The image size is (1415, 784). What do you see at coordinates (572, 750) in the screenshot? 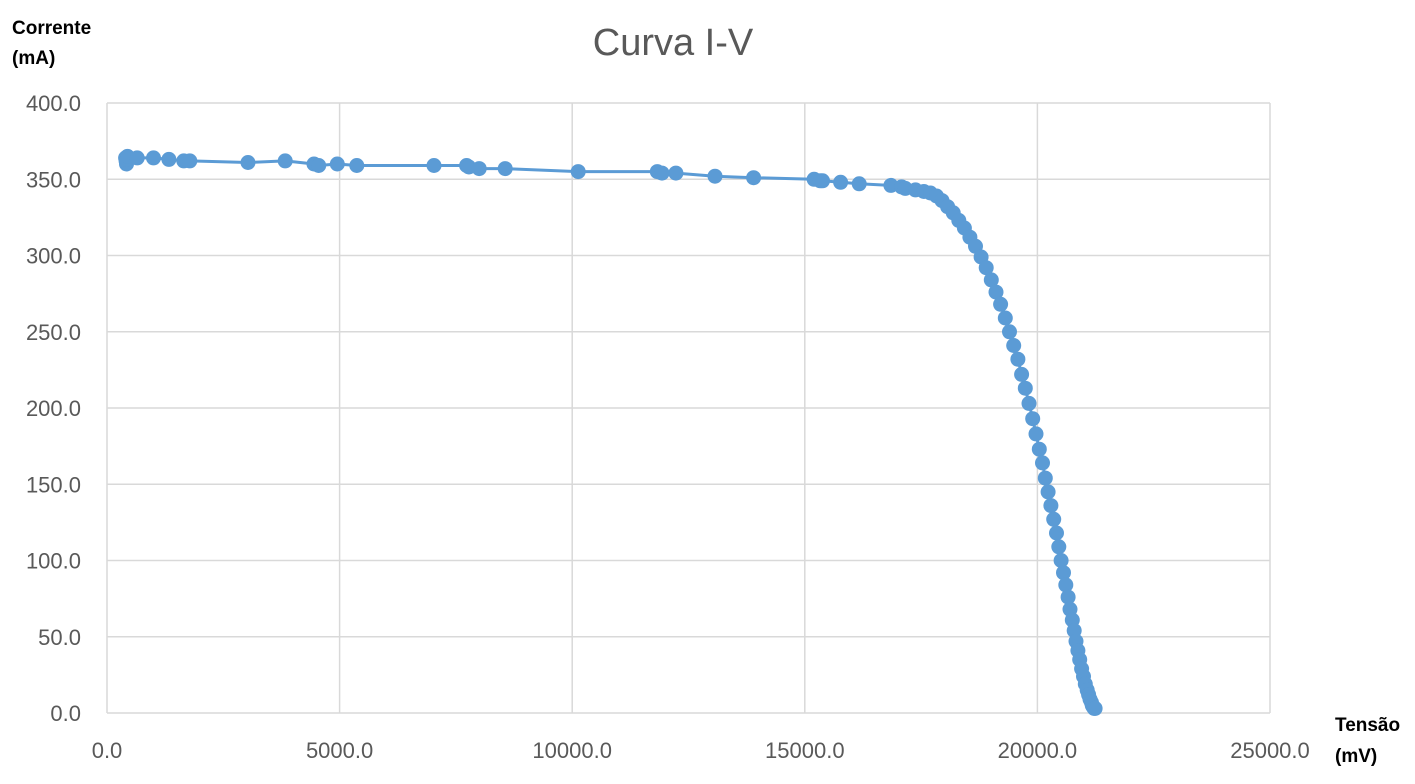
I see `x-tick-label: 10000.0` at bounding box center [572, 750].